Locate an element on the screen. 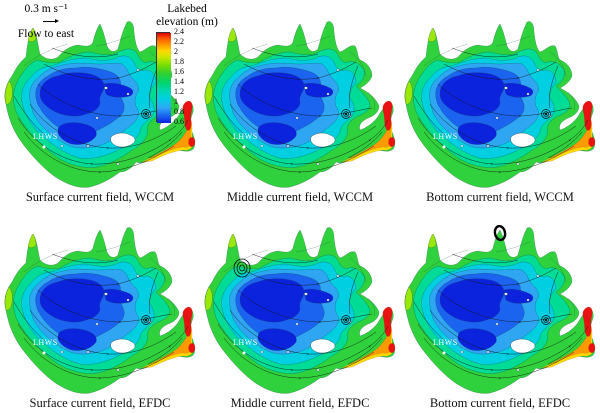  lake-map-svg is located at coordinates (500, 311).